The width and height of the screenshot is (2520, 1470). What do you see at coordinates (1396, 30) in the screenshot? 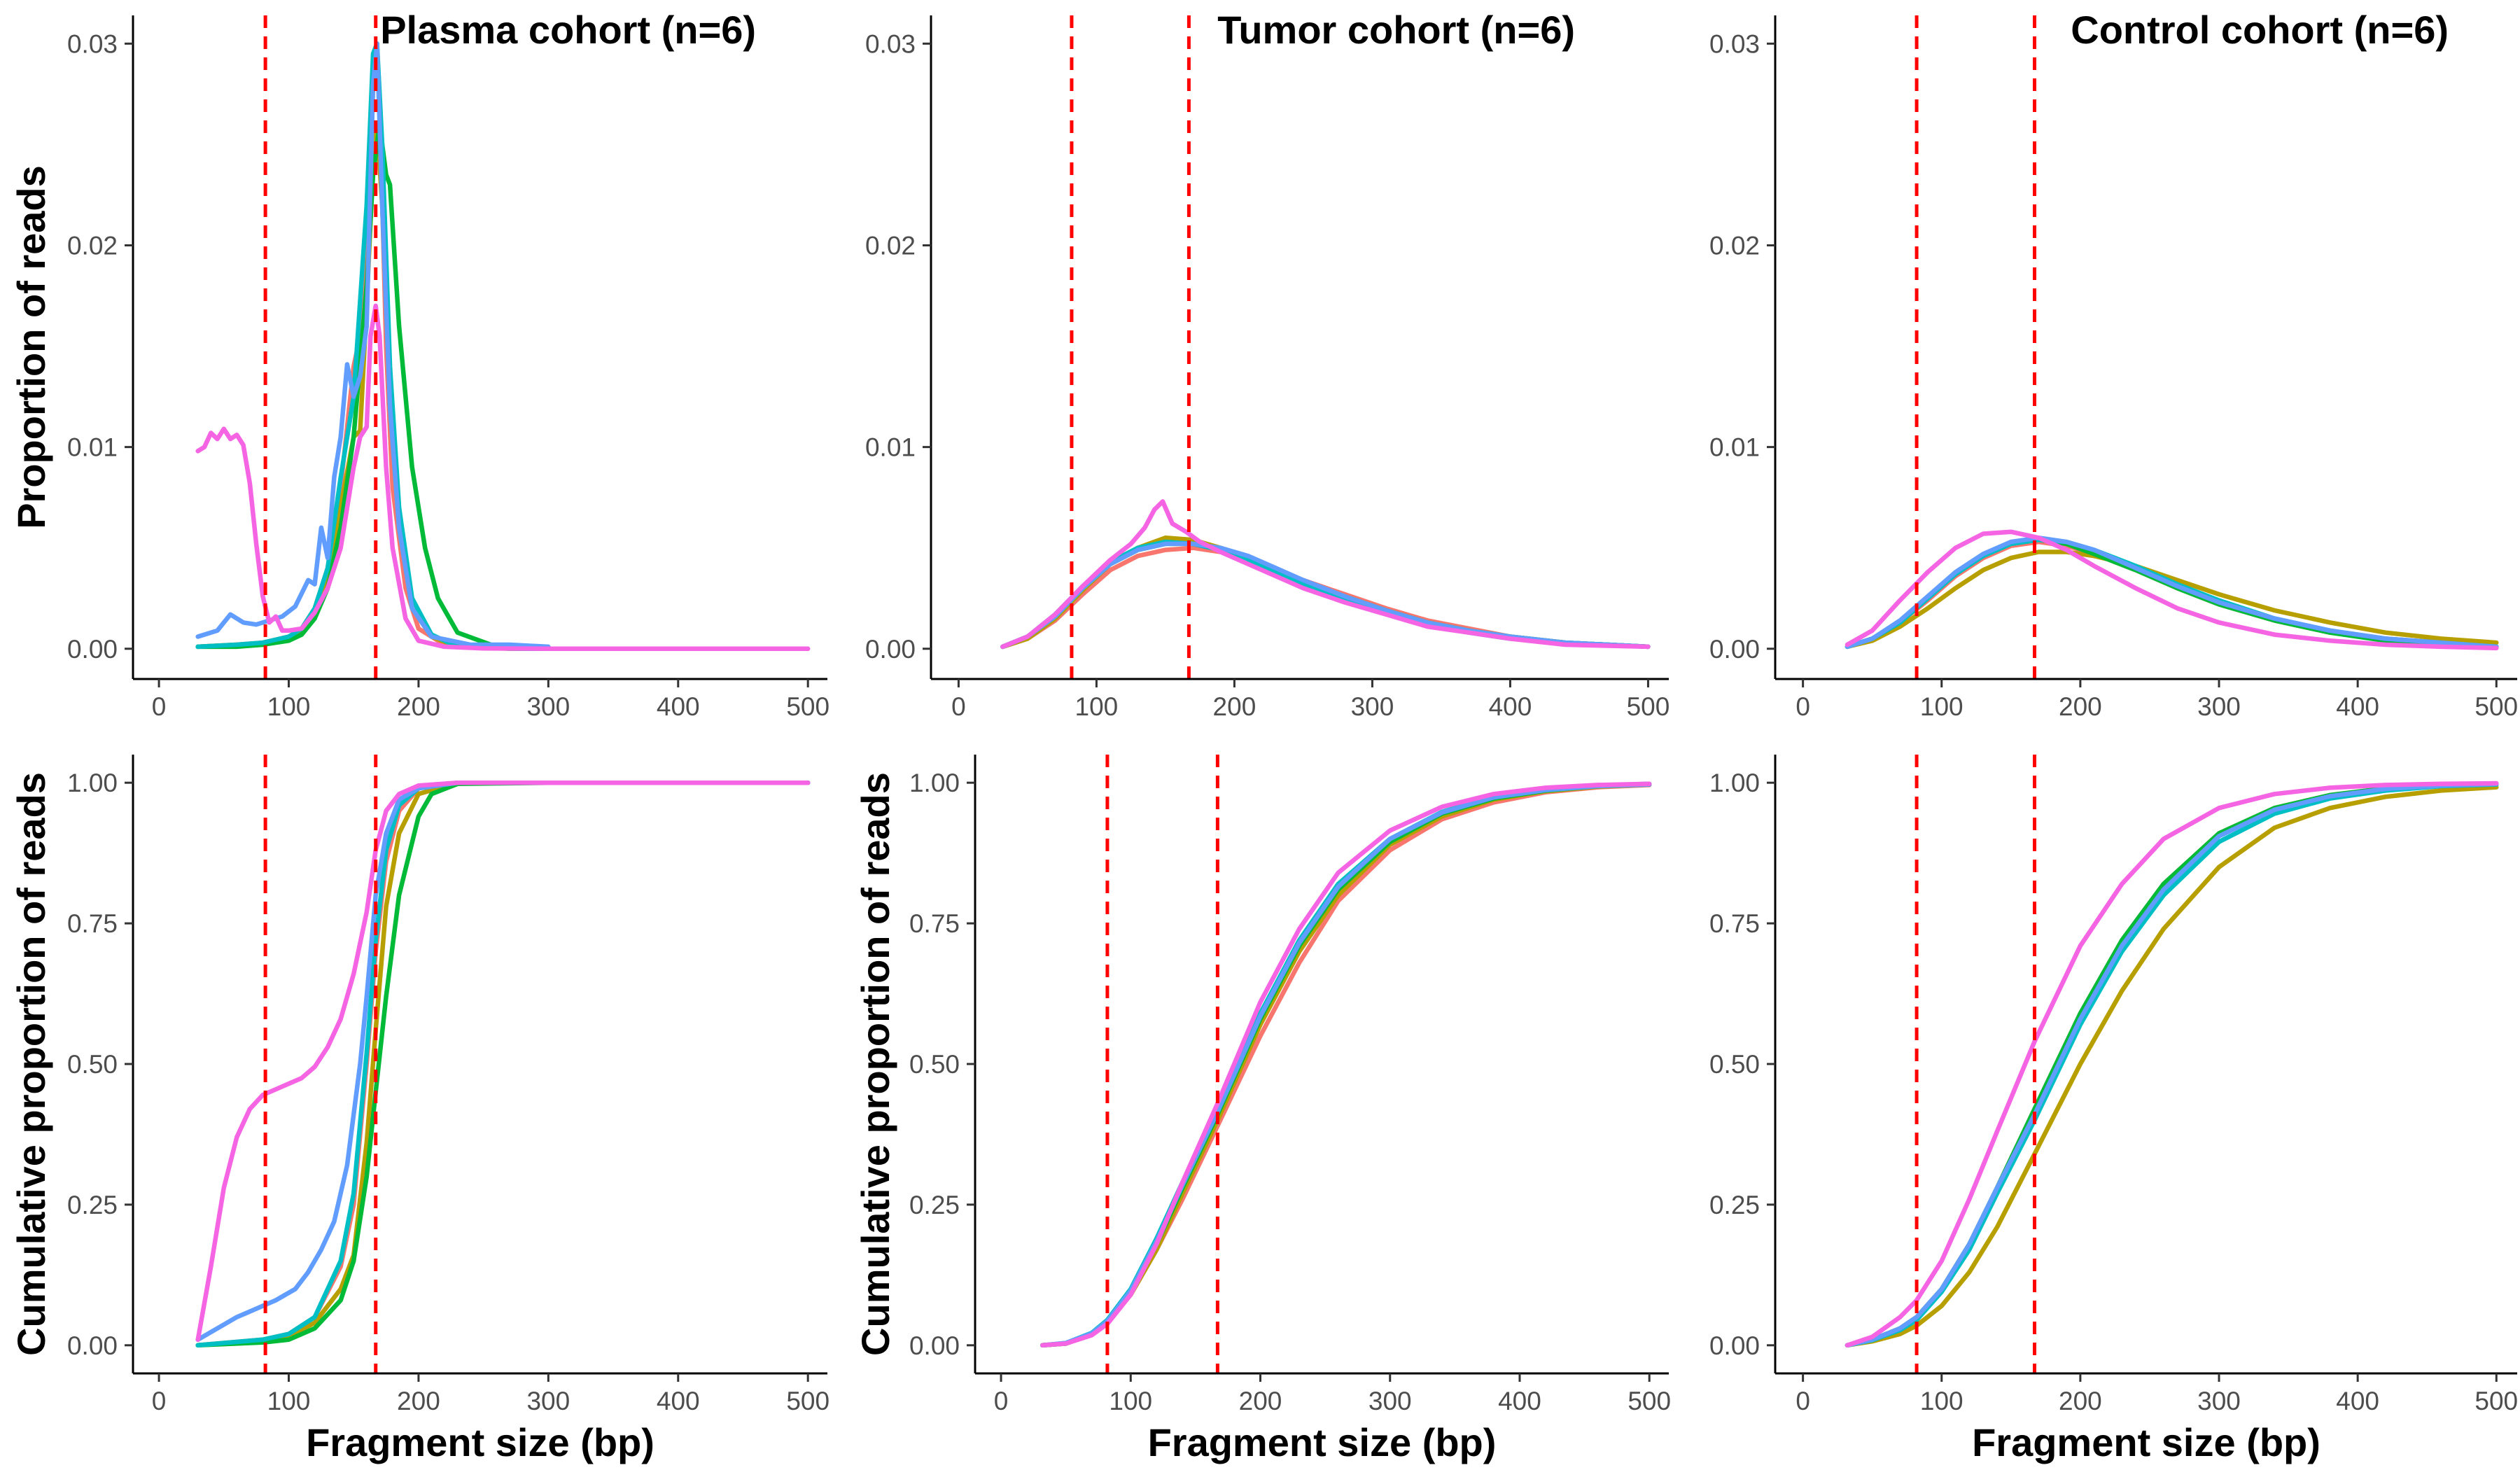
I see `panel-title: Tumor cohort (n=6)` at bounding box center [1396, 30].